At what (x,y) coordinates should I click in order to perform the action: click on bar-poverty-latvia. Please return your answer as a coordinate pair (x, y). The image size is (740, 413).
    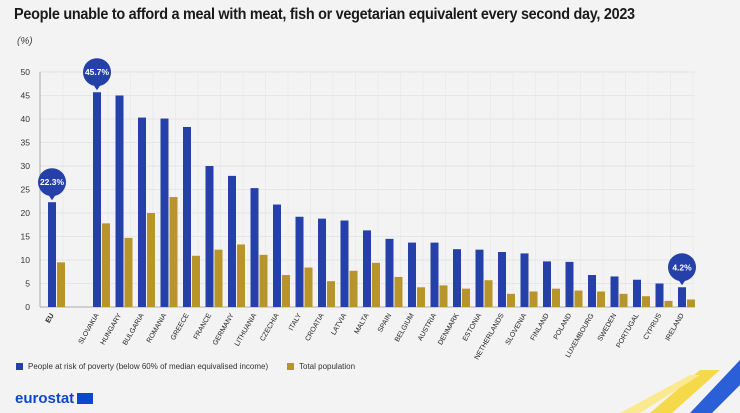
    Looking at the image, I should click on (344, 263).